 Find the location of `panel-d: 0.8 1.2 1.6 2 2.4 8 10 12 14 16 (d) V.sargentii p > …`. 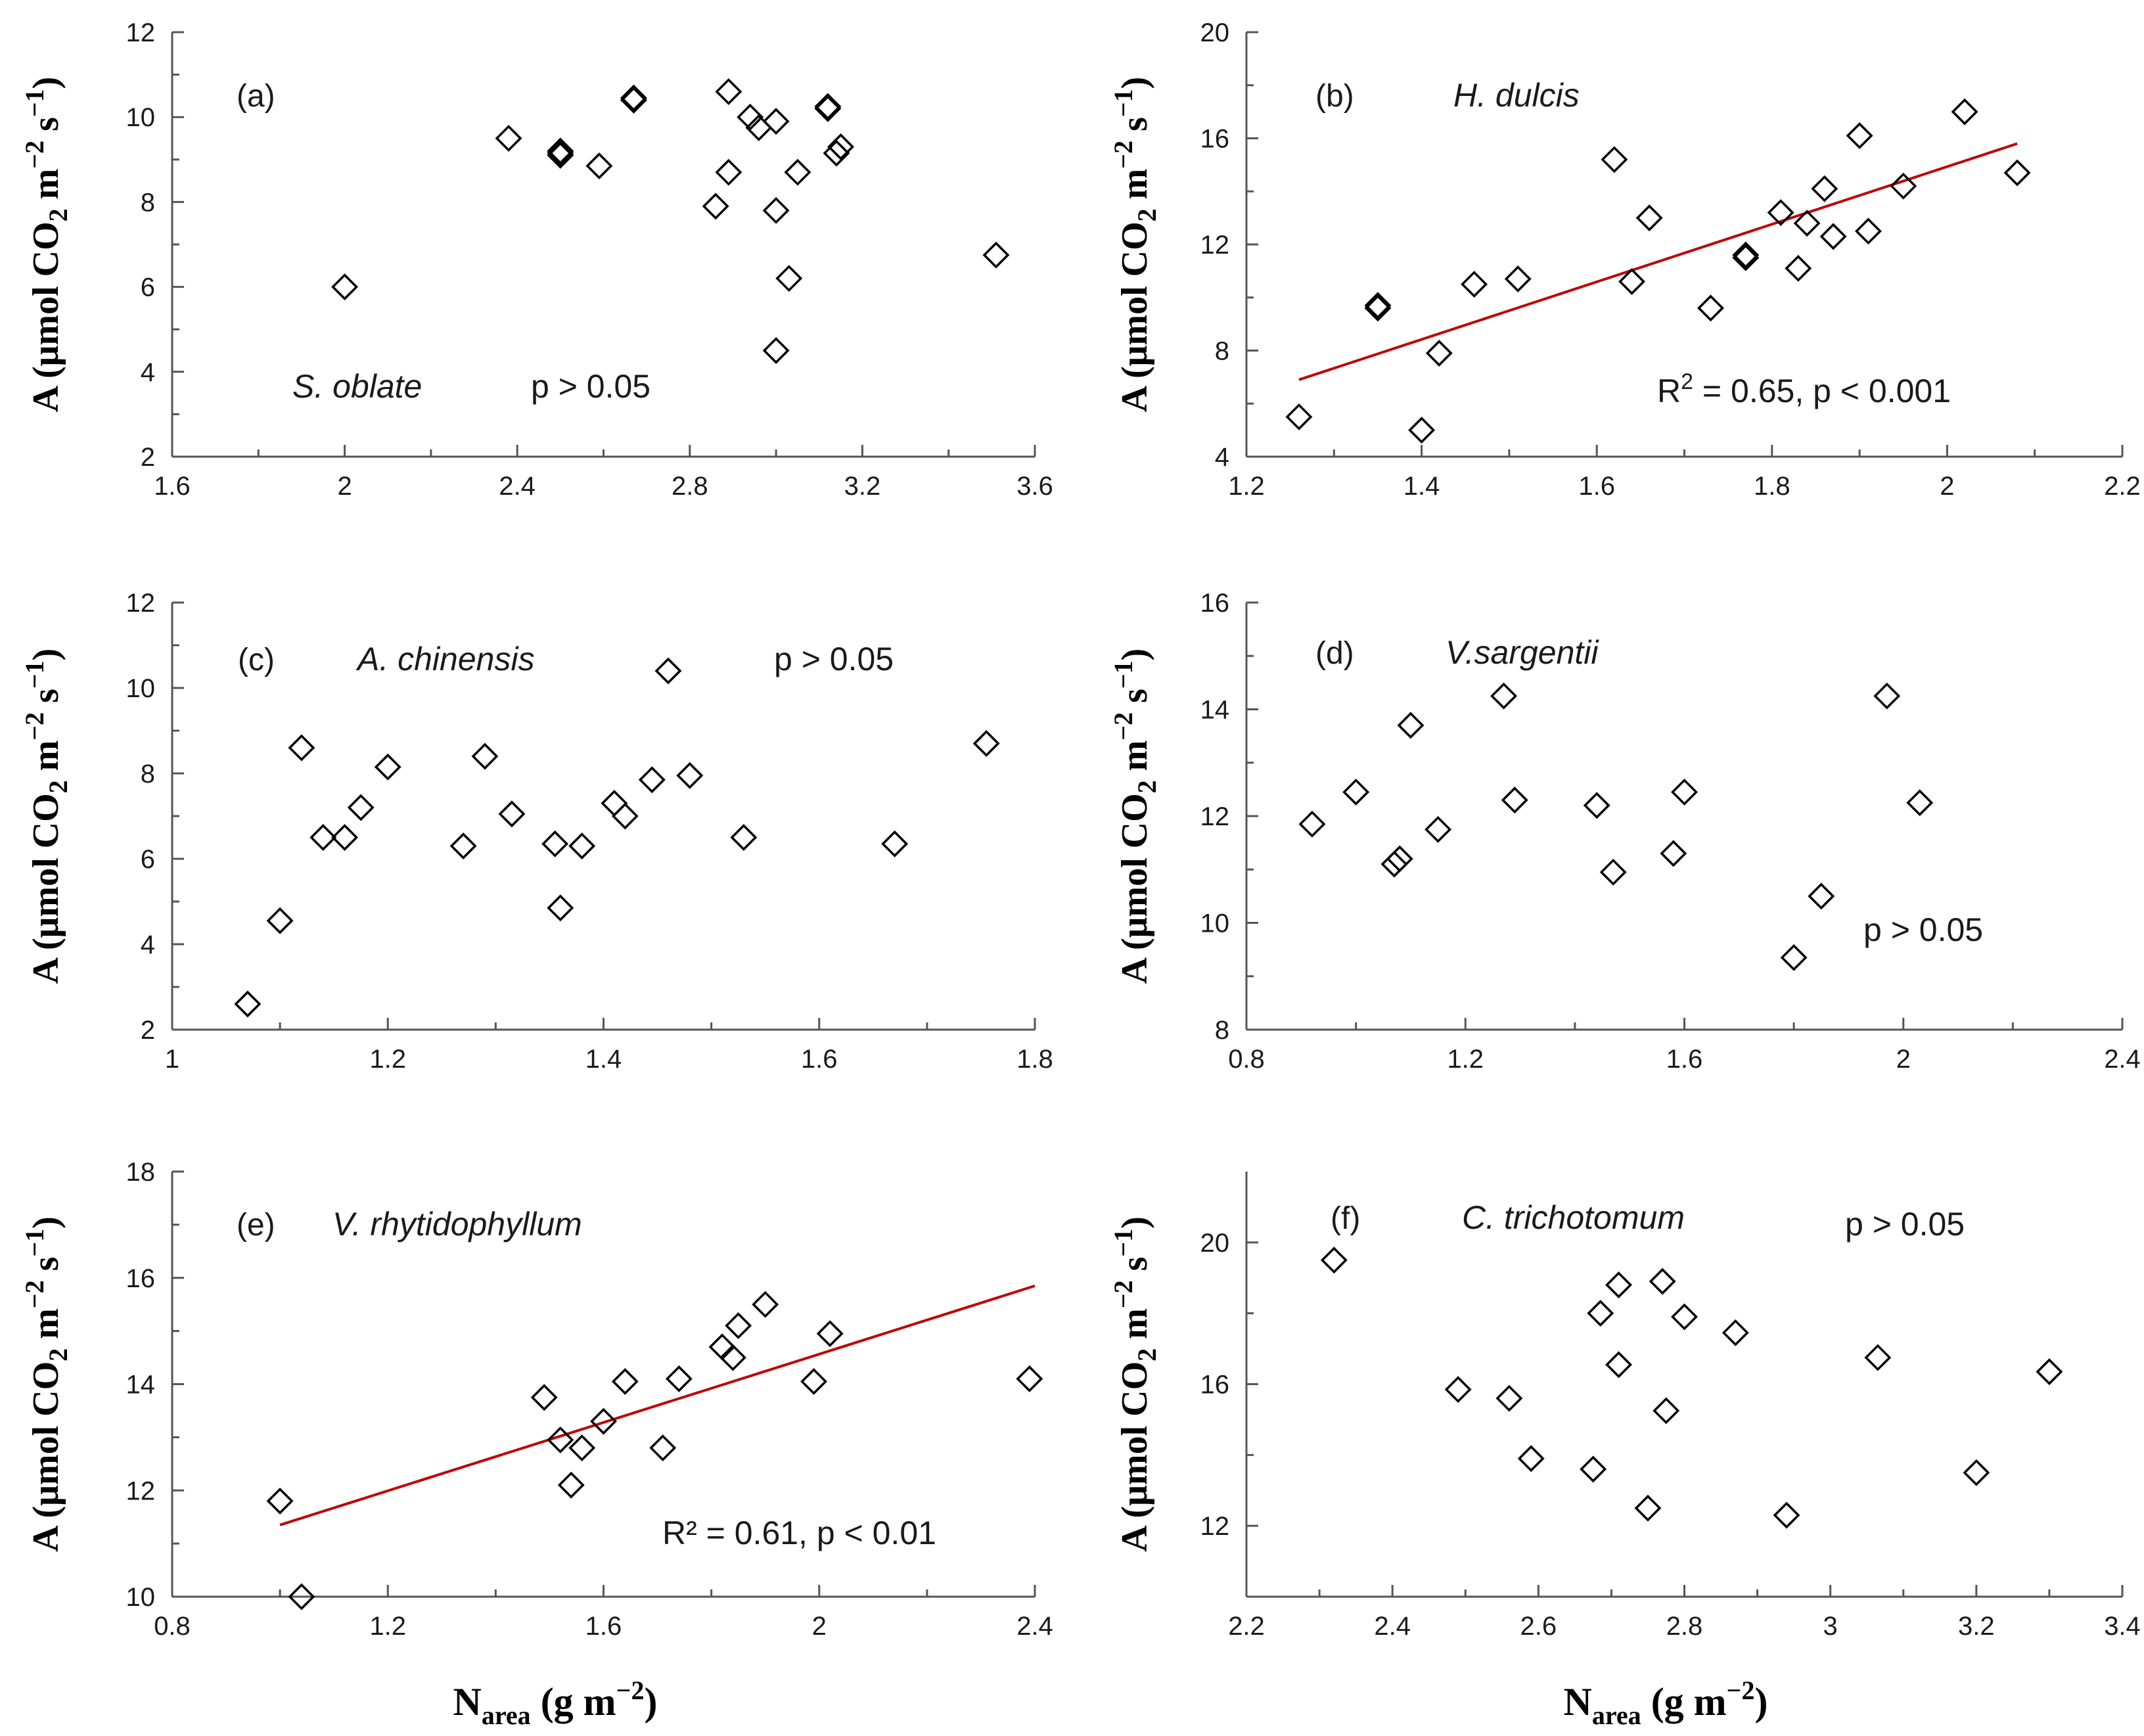

panel-d: 0.8 1.2 1.6 2 2.4 8 10 12 14 16 (d) V.sargentii p > … is located at coordinates (1625, 831).